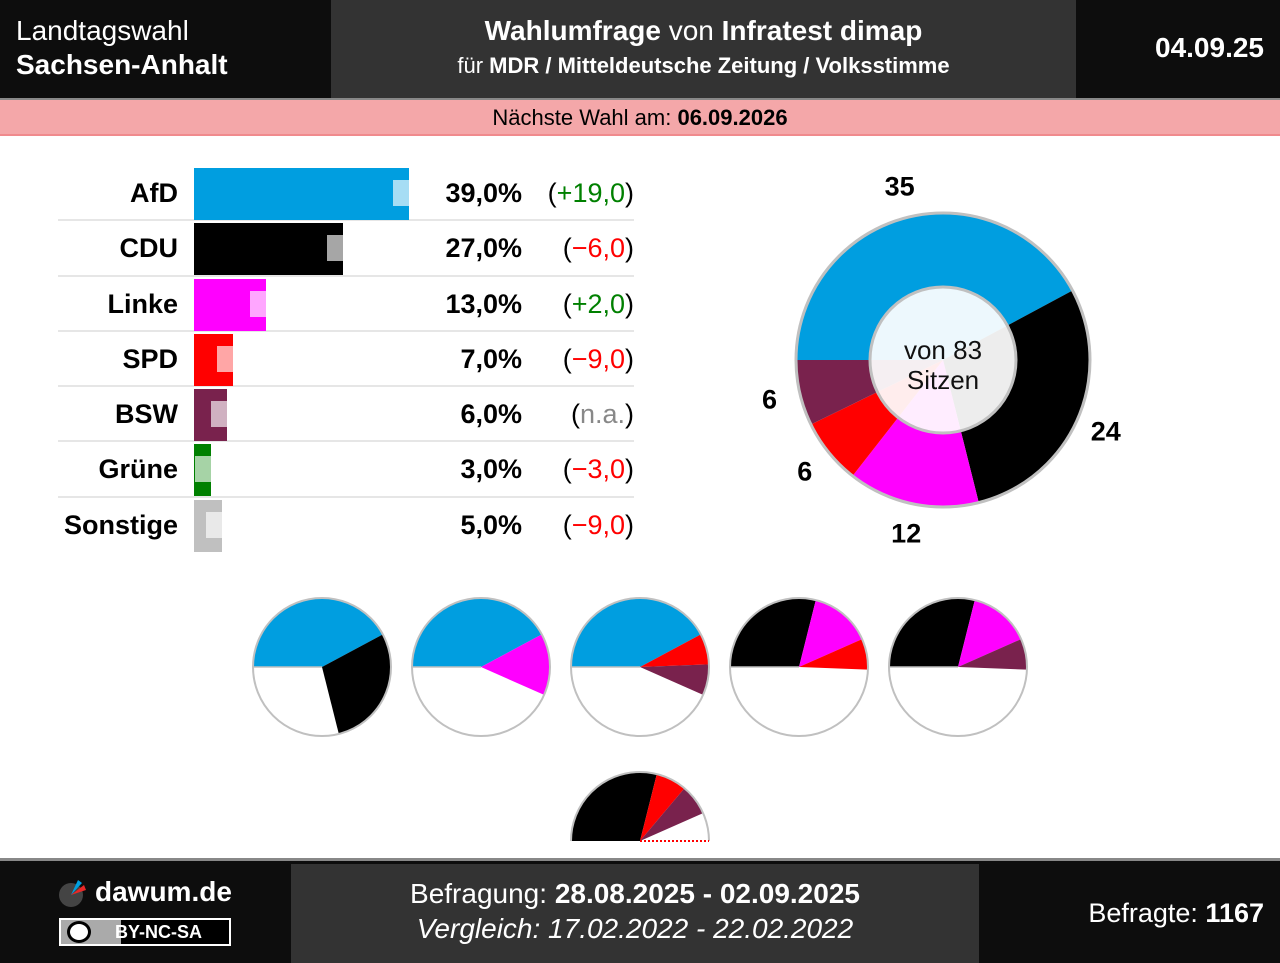  Describe the element at coordinates (491, 524) in the screenshot. I see `value-label: 5,0%` at that location.